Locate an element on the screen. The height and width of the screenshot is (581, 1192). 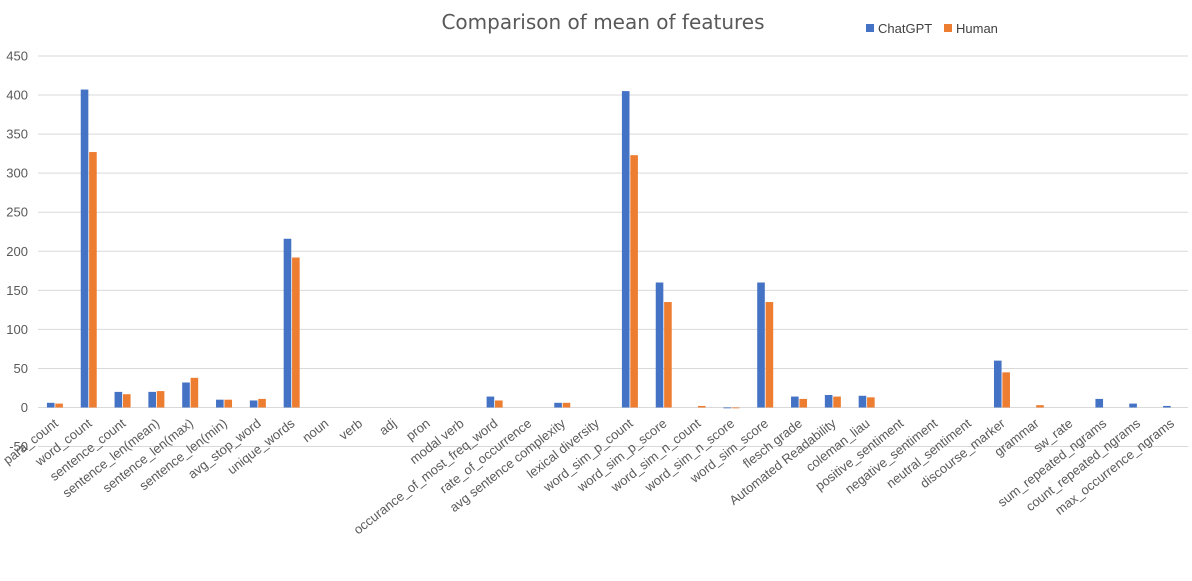
legend-label-human: Human is located at coordinates (977, 28).